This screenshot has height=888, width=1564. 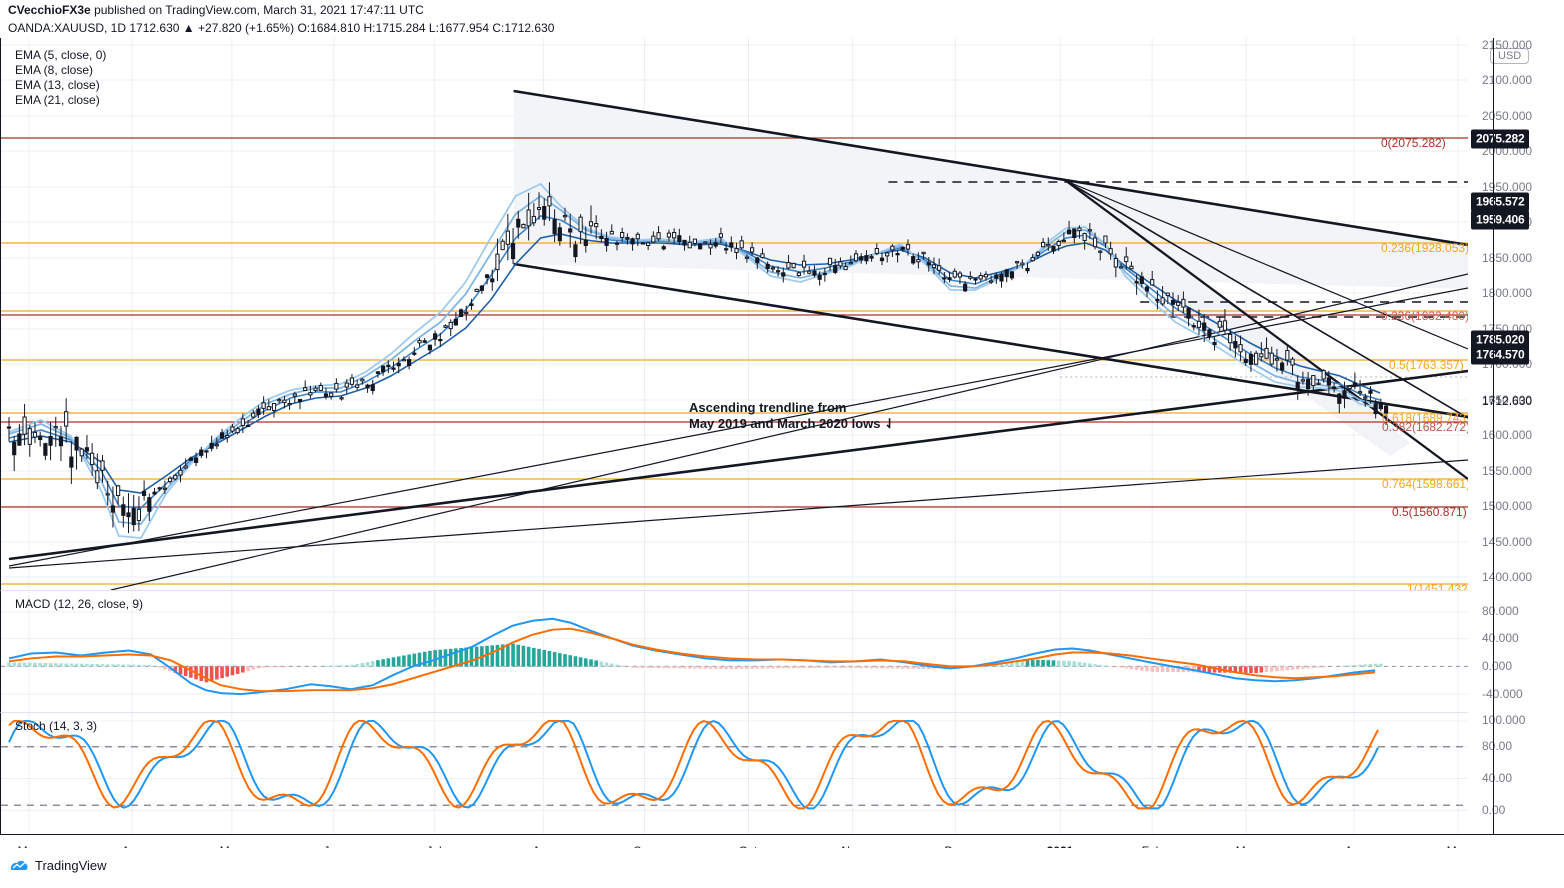 I want to click on stoch-pane: Stoch (14, 3, 3), so click(x=734, y=773).